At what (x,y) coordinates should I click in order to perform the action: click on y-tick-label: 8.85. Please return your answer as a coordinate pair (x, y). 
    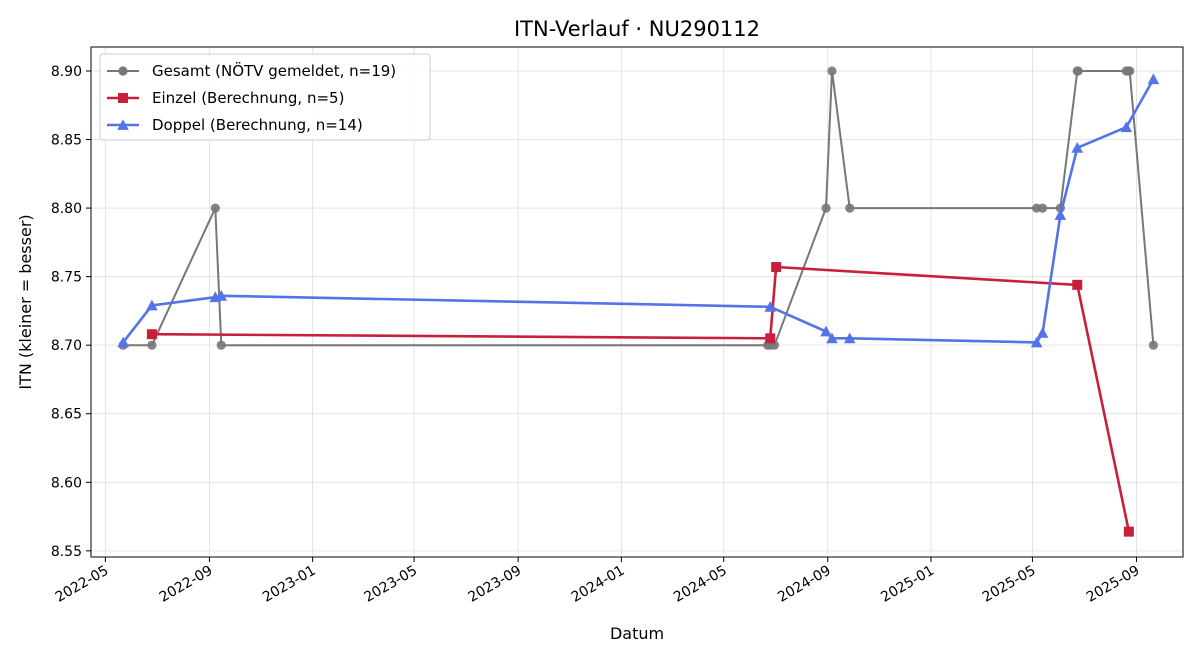
    Looking at the image, I should click on (66, 141).